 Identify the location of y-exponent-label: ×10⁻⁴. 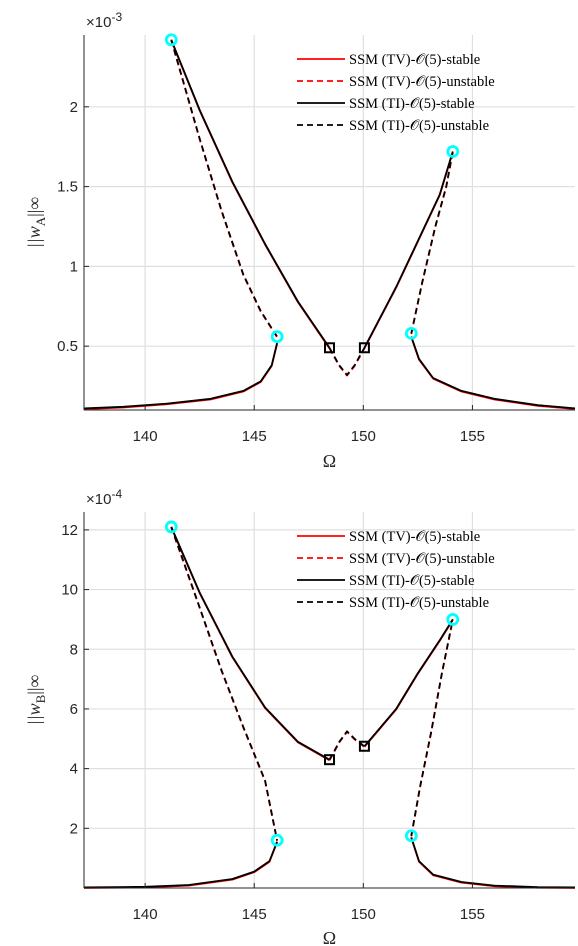
(104, 497).